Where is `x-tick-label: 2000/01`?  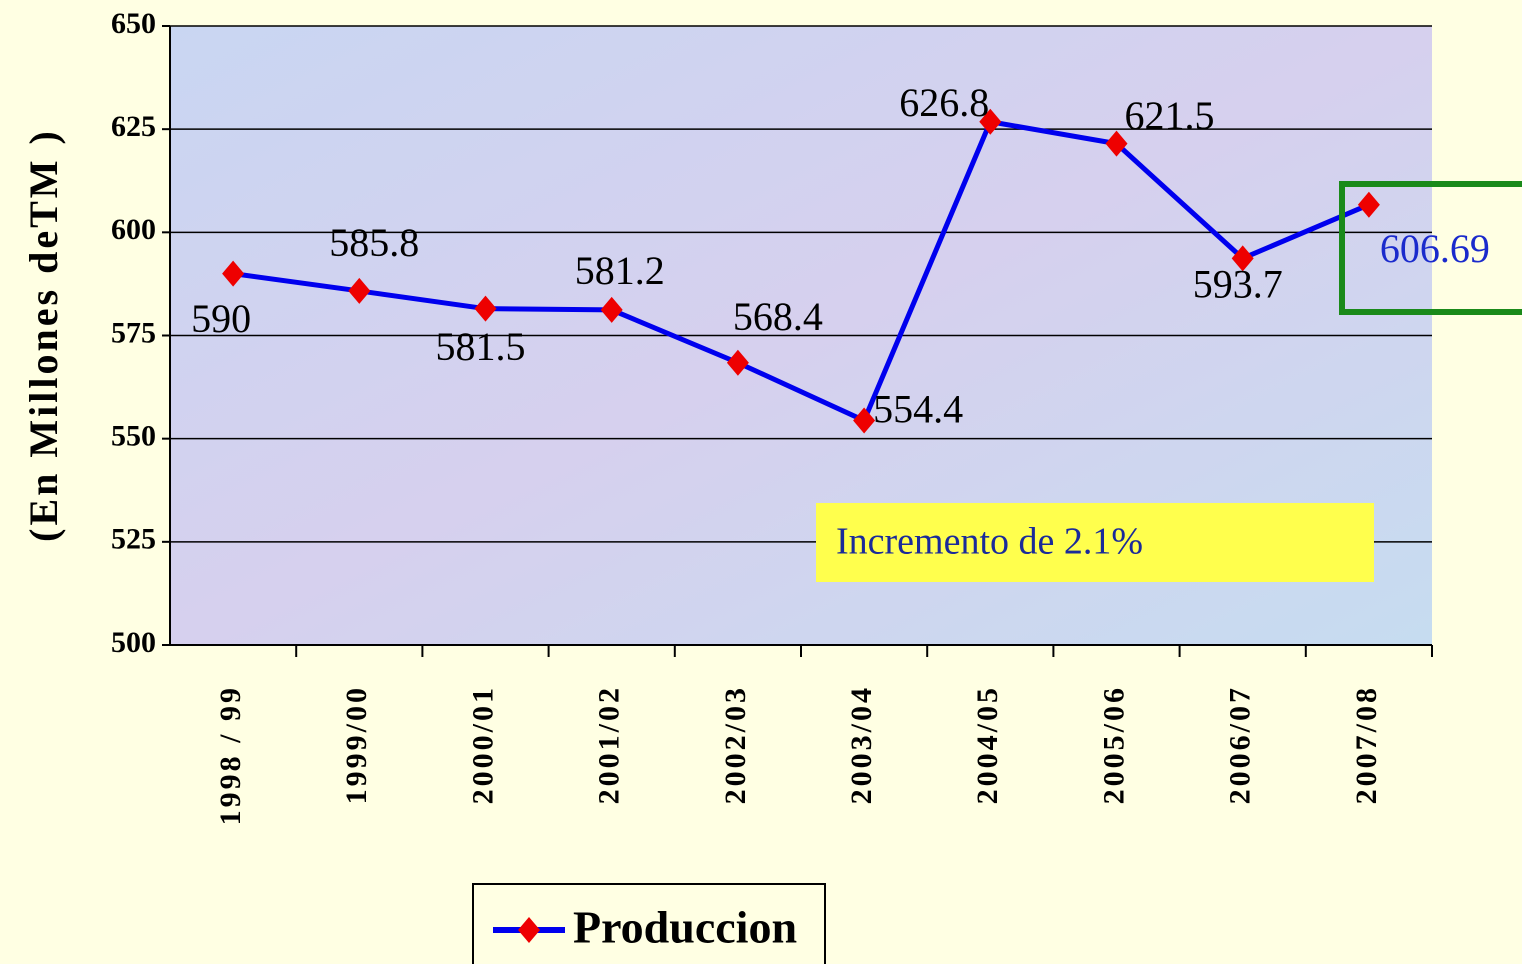
x-tick-label: 2000/01 is located at coordinates (482, 744).